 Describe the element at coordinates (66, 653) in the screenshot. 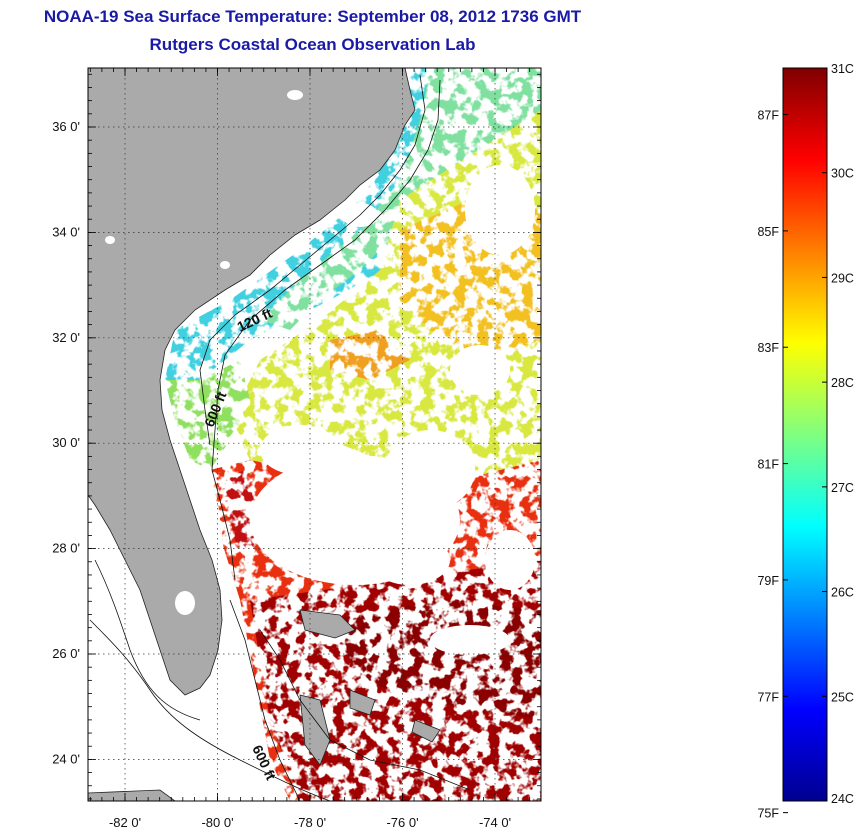

I see `lat-tick-label: 26 0'` at that location.